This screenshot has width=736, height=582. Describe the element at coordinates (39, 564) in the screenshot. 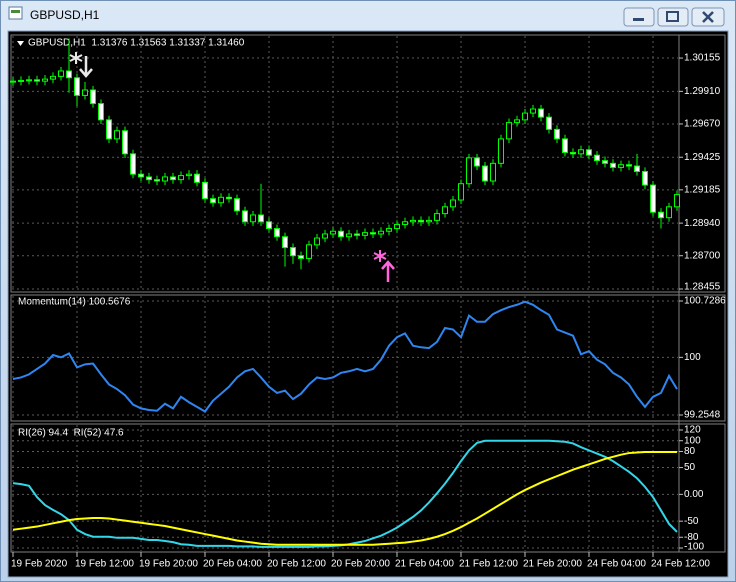

I see `x-tick-label: 19 Feb 2020` at that location.